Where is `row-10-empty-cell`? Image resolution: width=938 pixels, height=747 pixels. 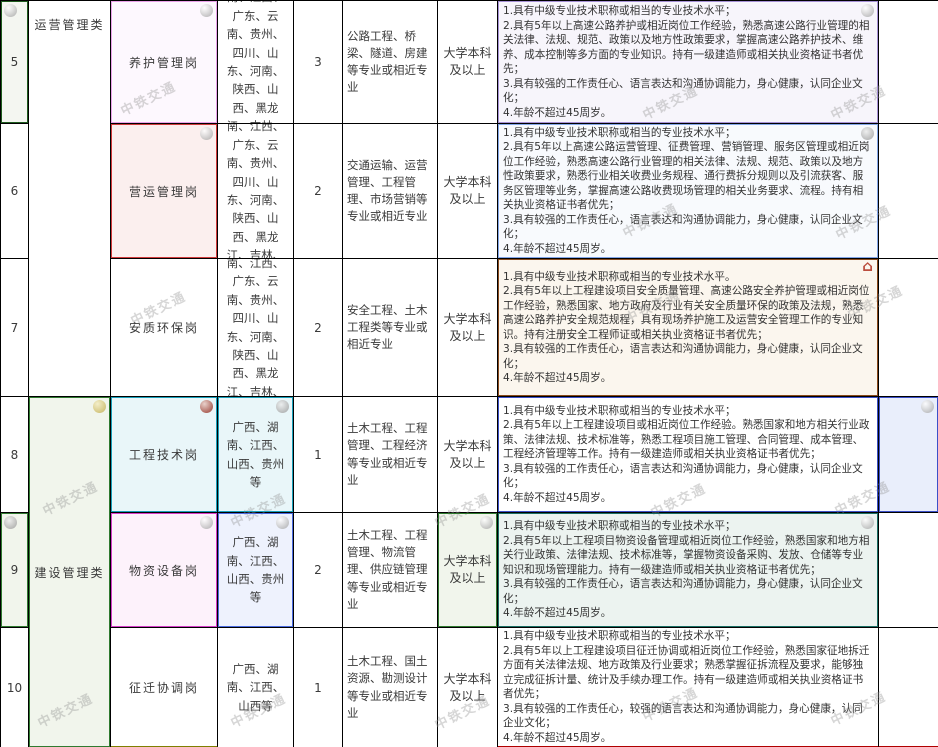
row-10-empty-cell is located at coordinates (908, 687).